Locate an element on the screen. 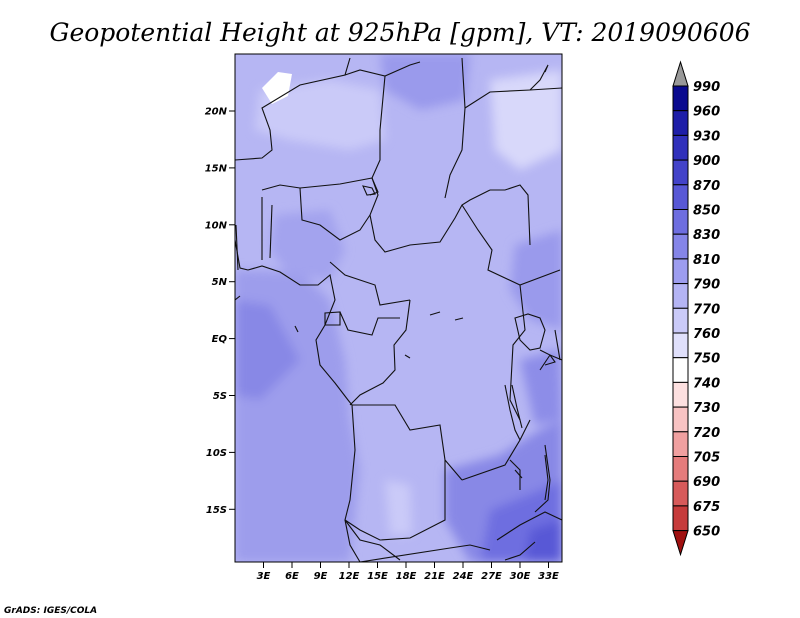 This screenshot has height=618, width=800. colorbar-bottom-arrow is located at coordinates (680, 543).